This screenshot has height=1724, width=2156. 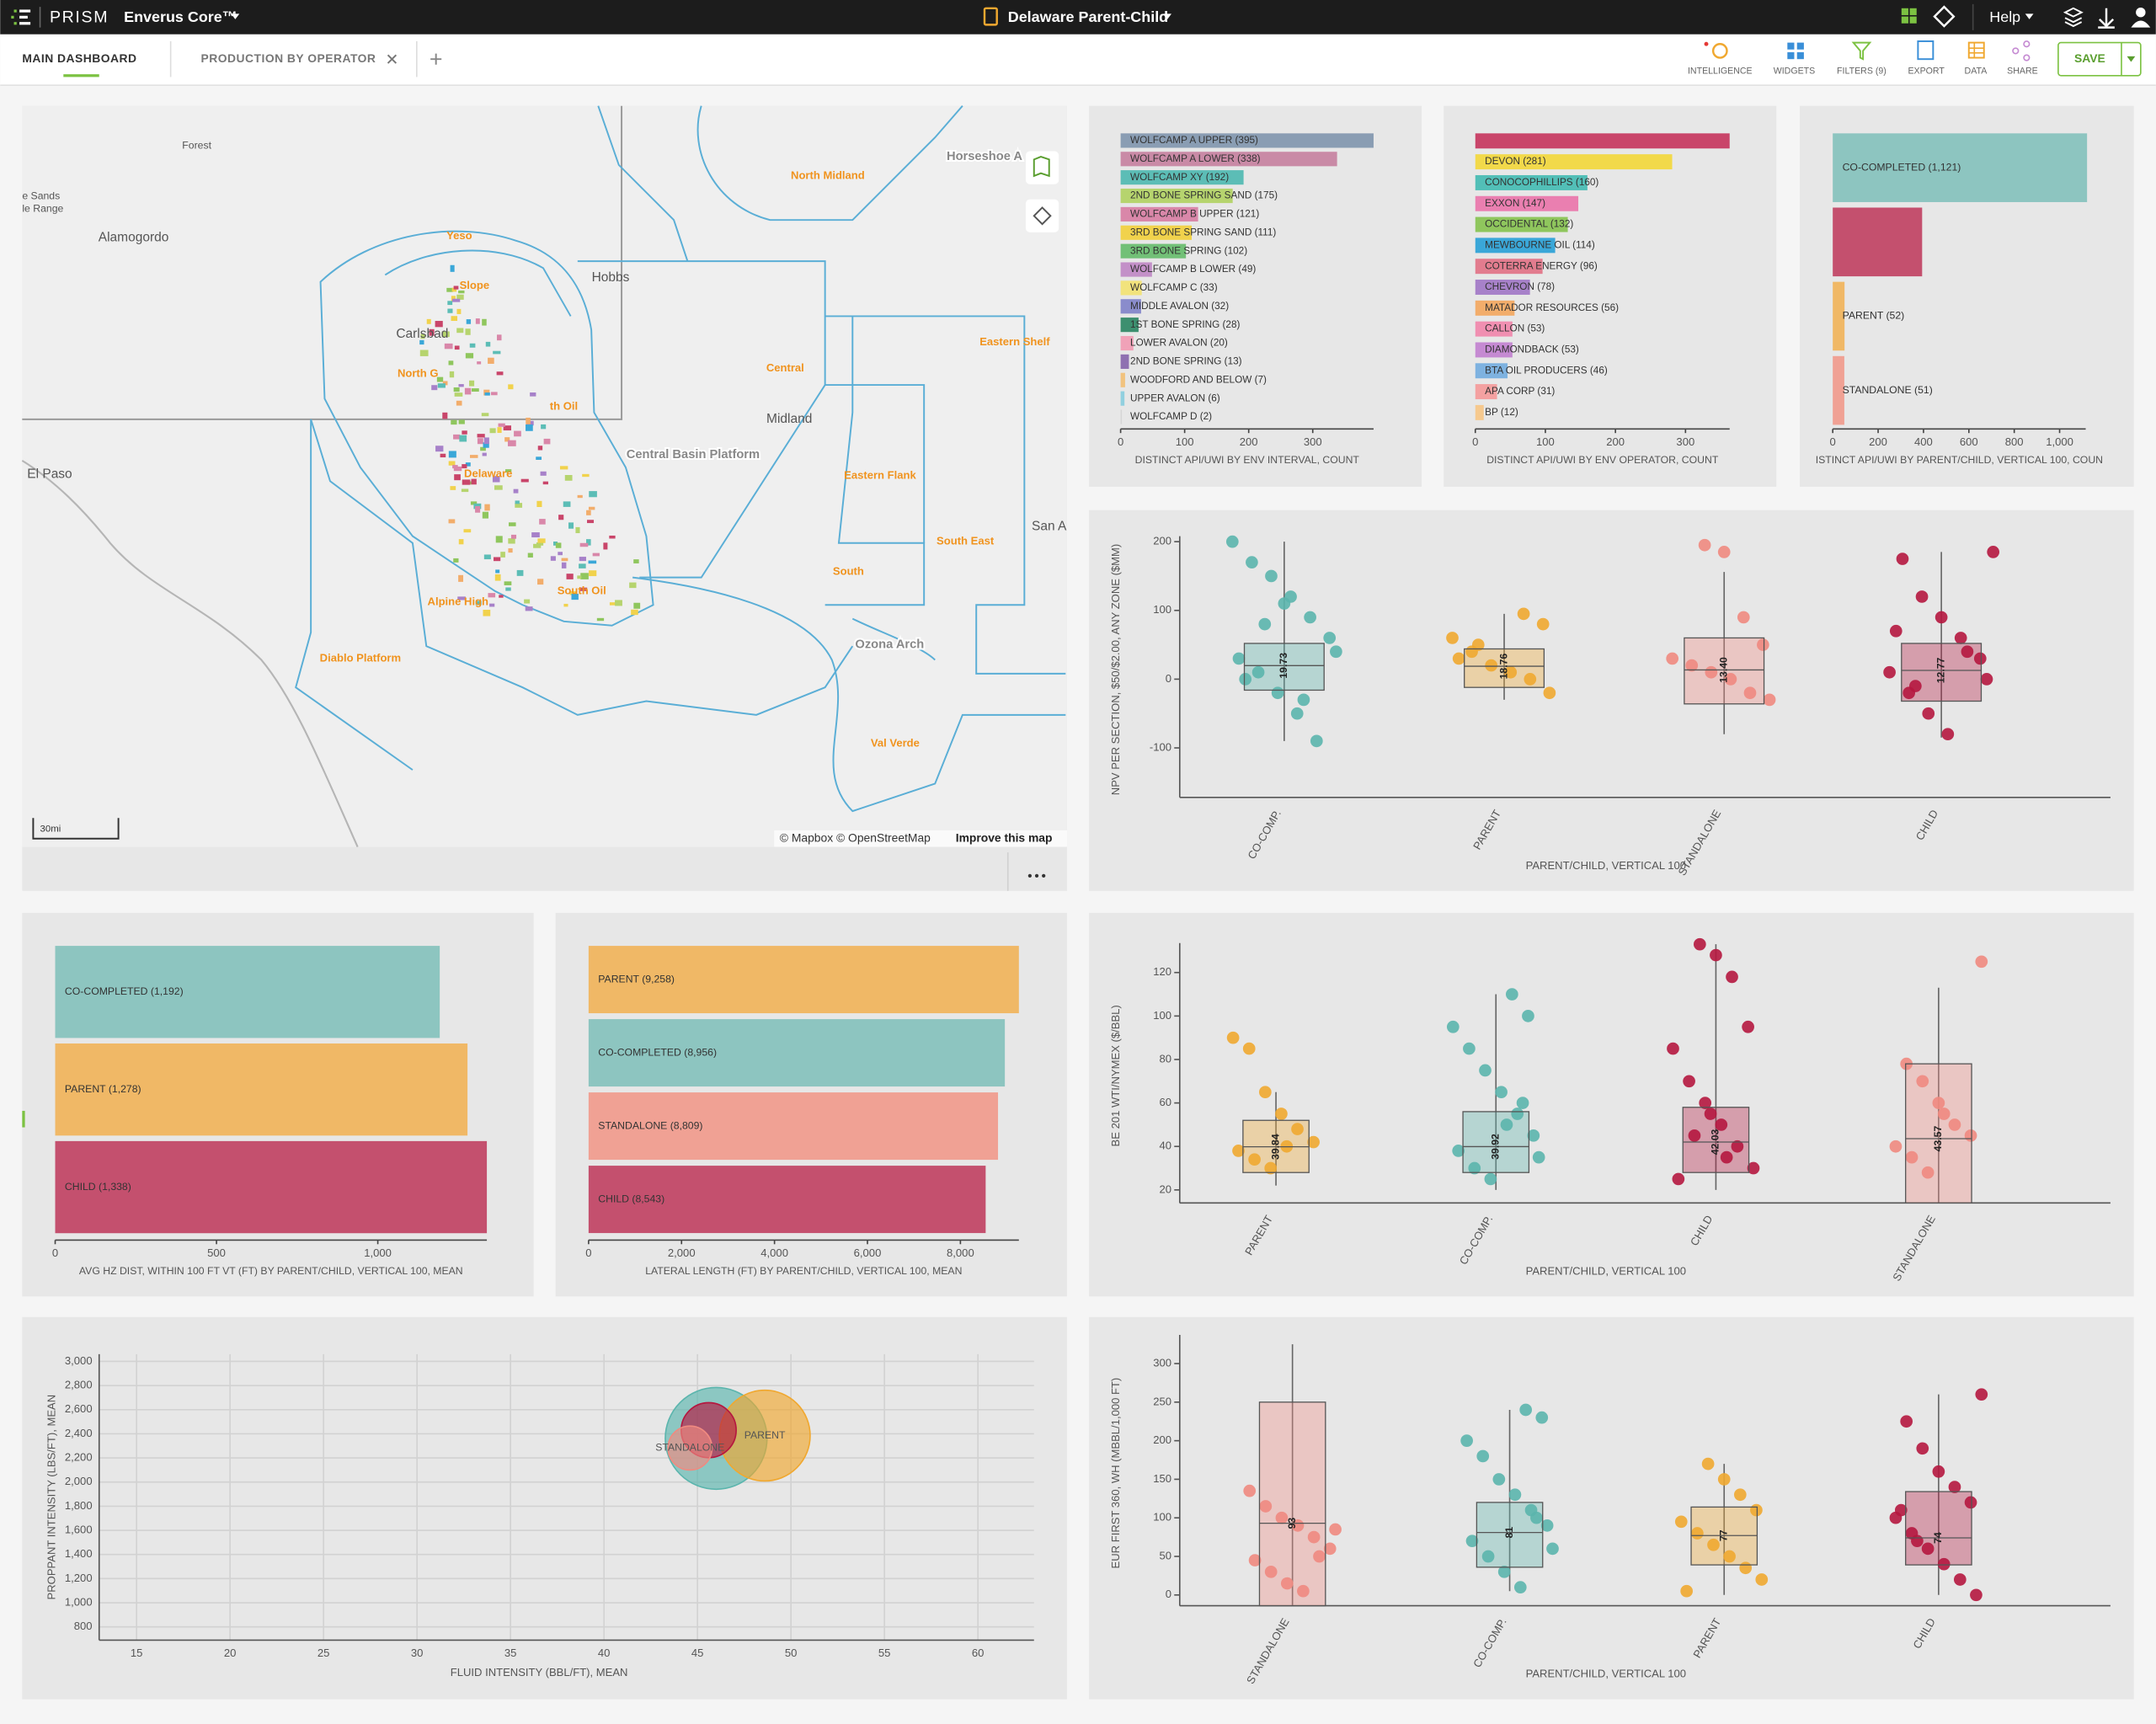 I want to click on y-tick-label: 120, so click(x=1162, y=971).